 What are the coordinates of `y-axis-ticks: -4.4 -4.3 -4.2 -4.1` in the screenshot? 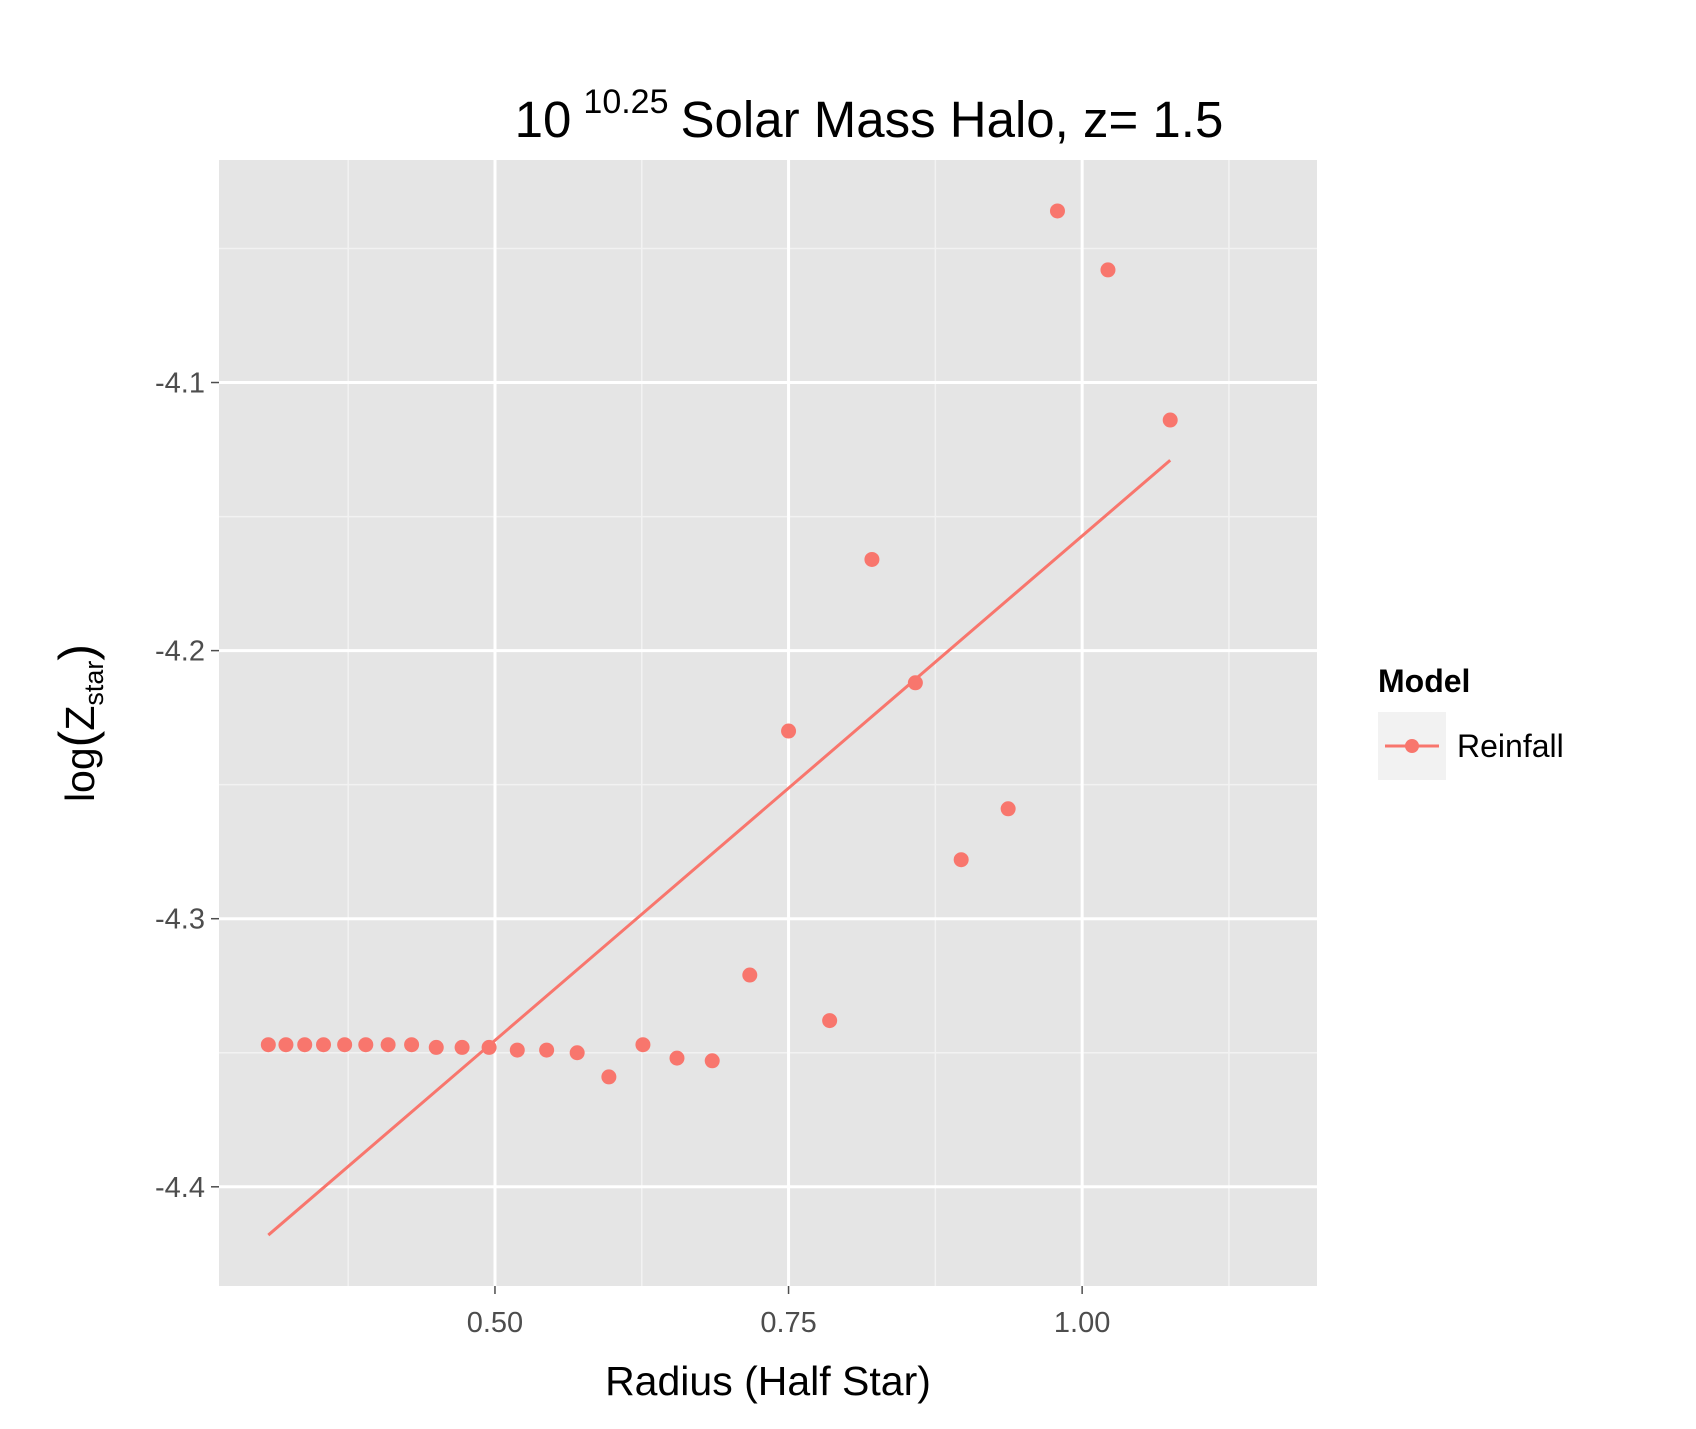 It's located at (187, 786).